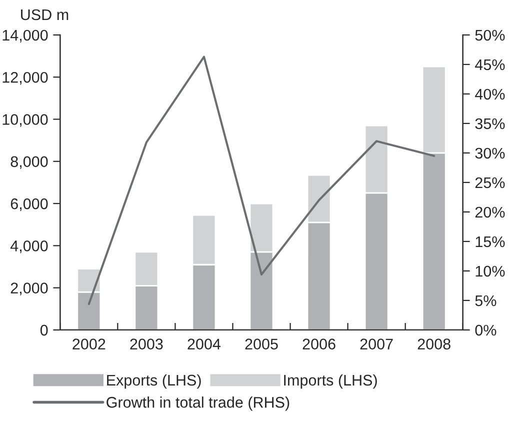 This screenshot has height=437, width=523. What do you see at coordinates (25, 120) in the screenshot?
I see `y-tick-label: 10,000` at bounding box center [25, 120].